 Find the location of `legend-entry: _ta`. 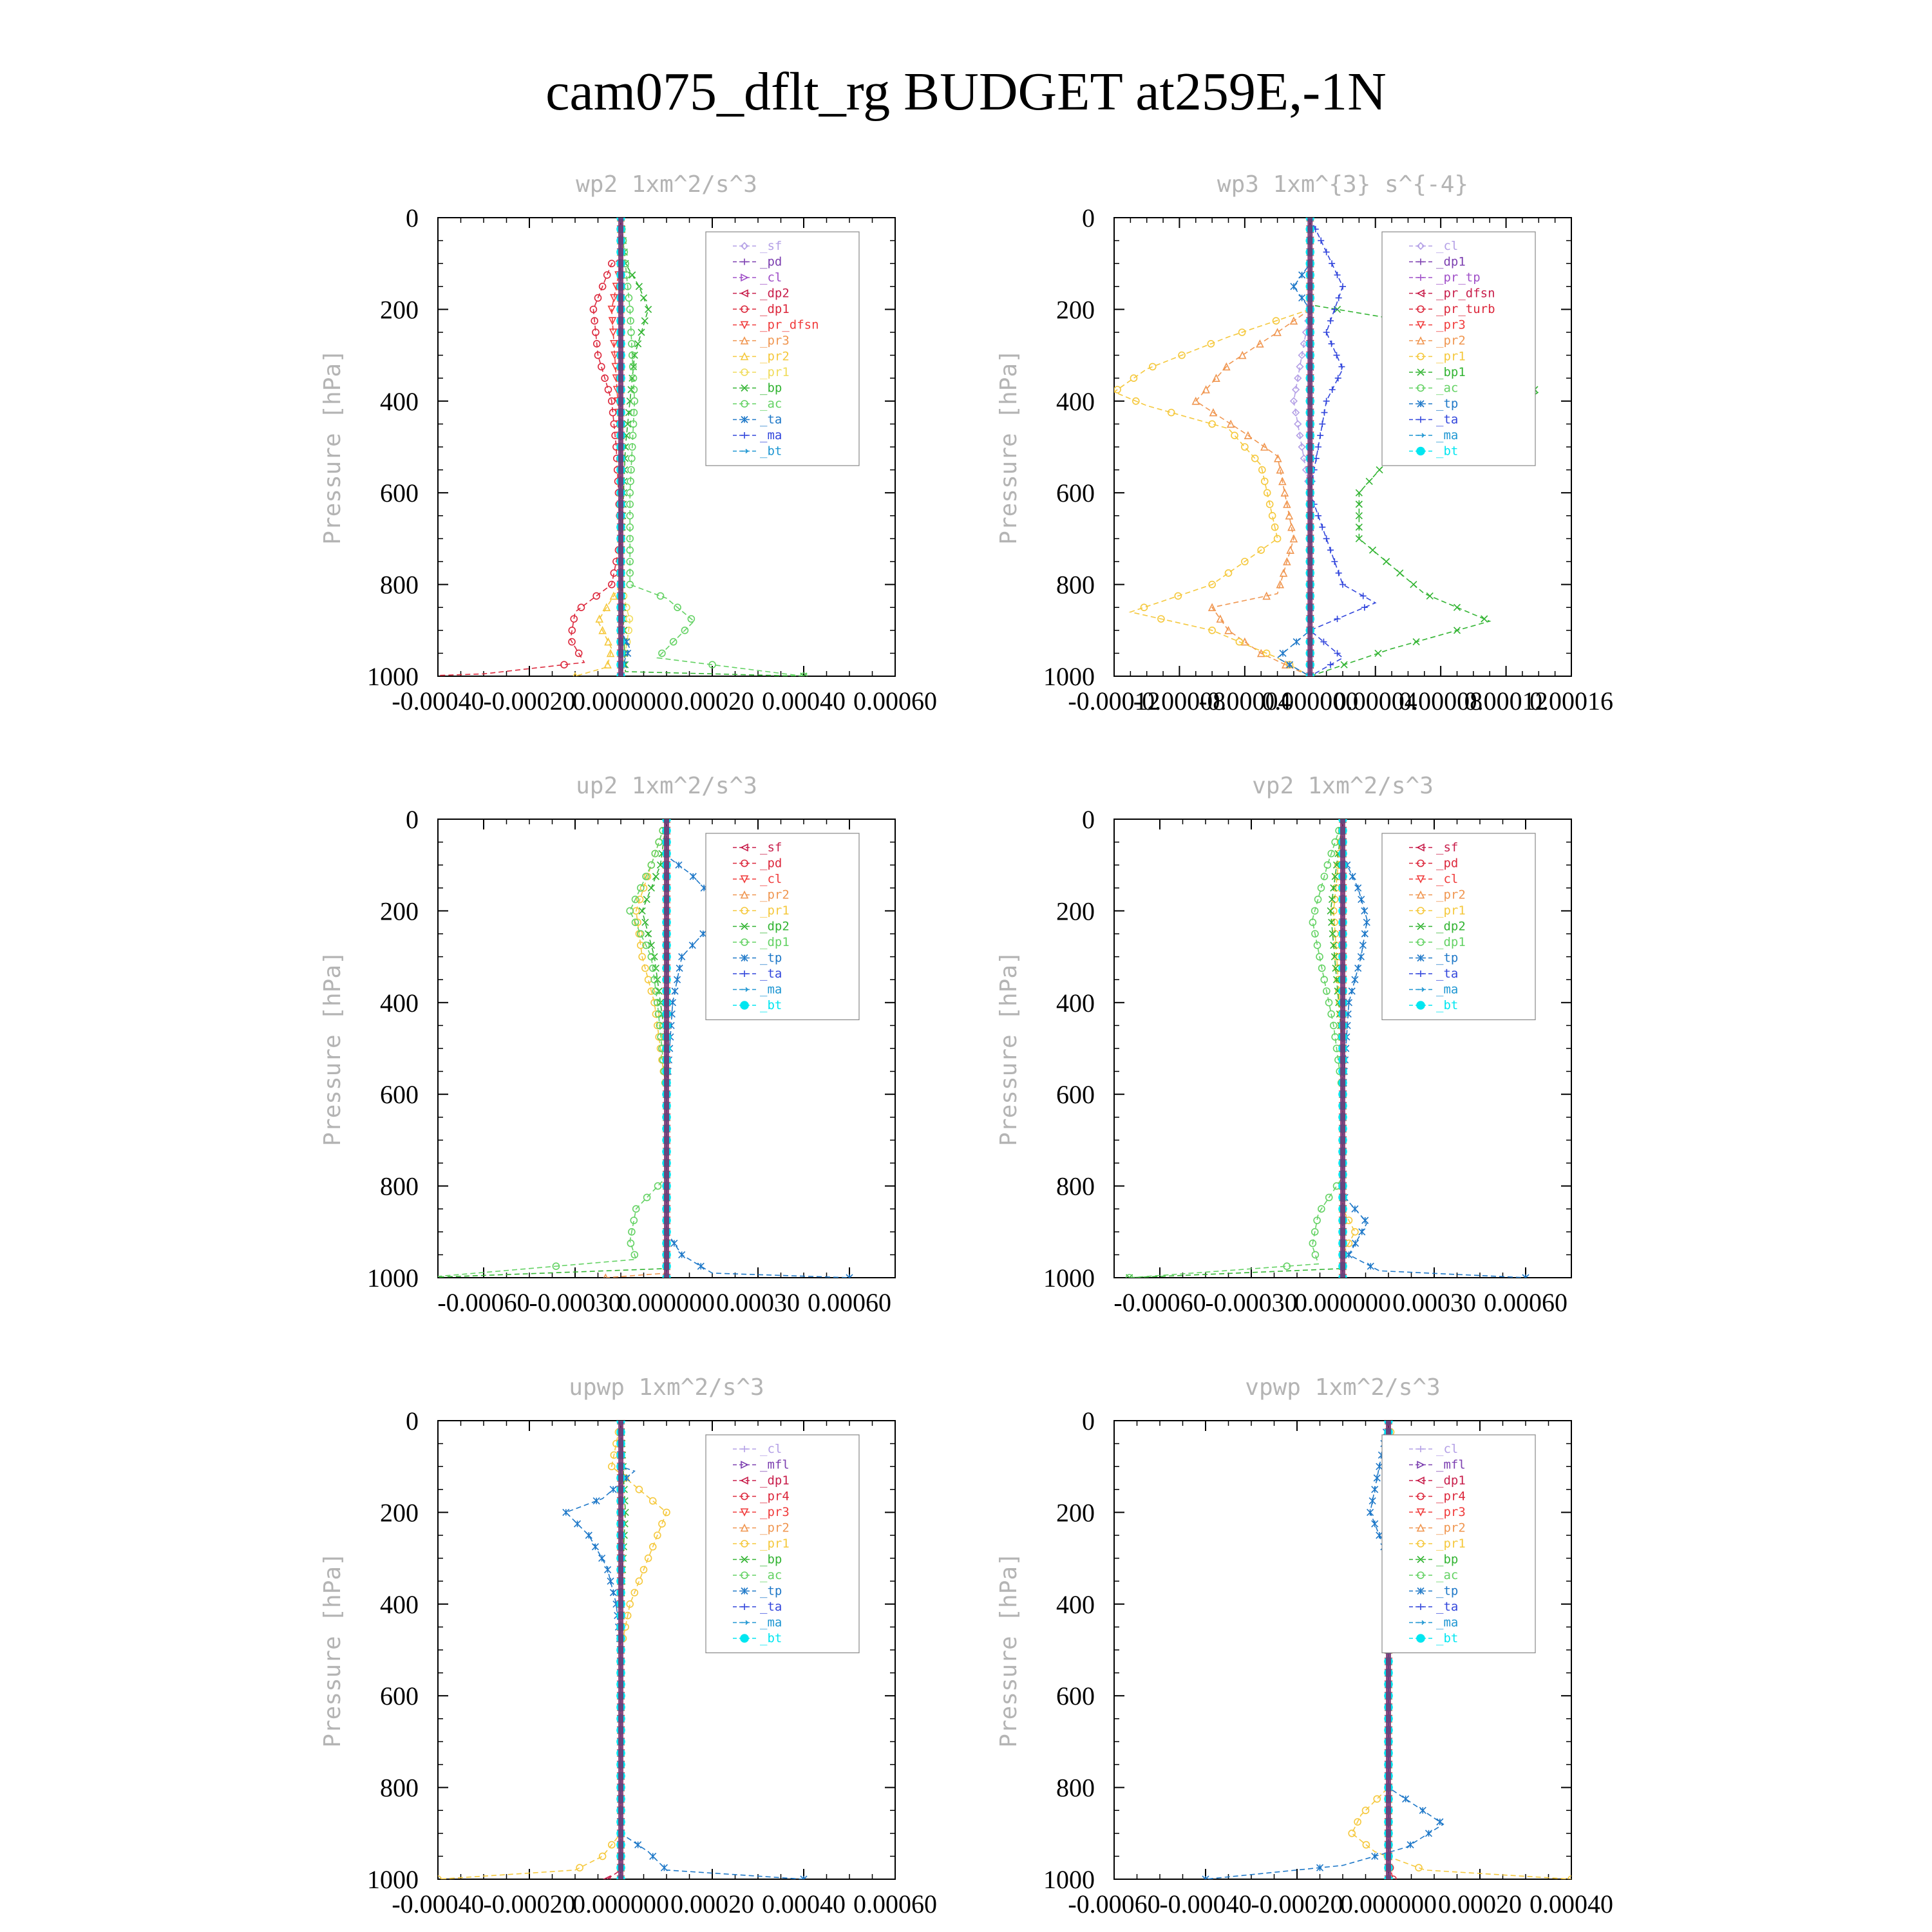

legend-entry: _ta is located at coordinates (1447, 1607).